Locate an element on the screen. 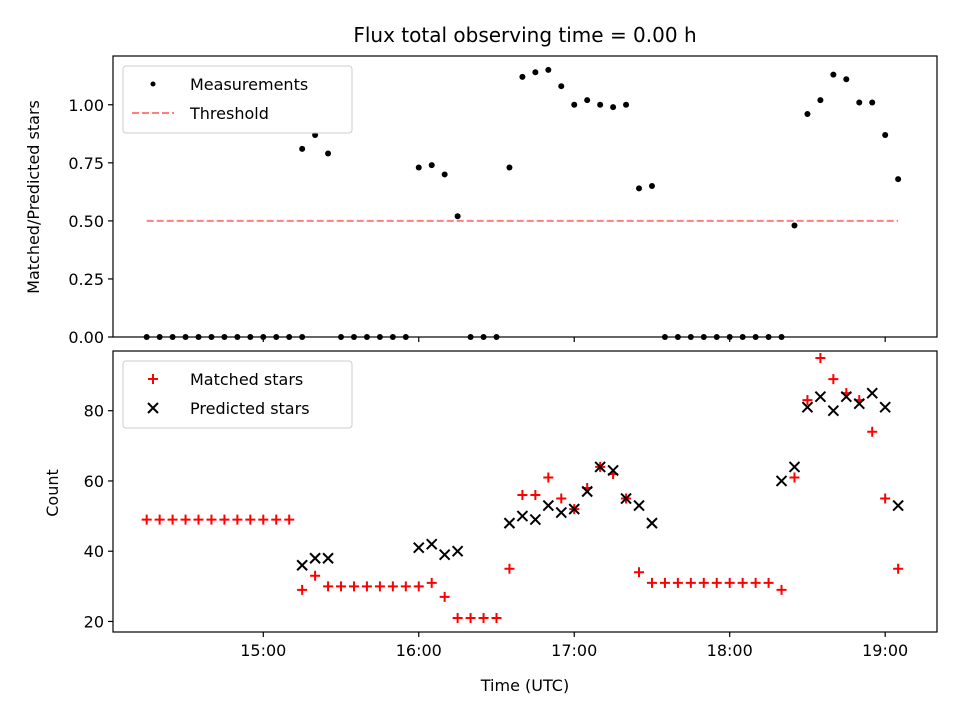 This screenshot has height=720, width=960. y-tick-label: 40 is located at coordinates (94, 551).